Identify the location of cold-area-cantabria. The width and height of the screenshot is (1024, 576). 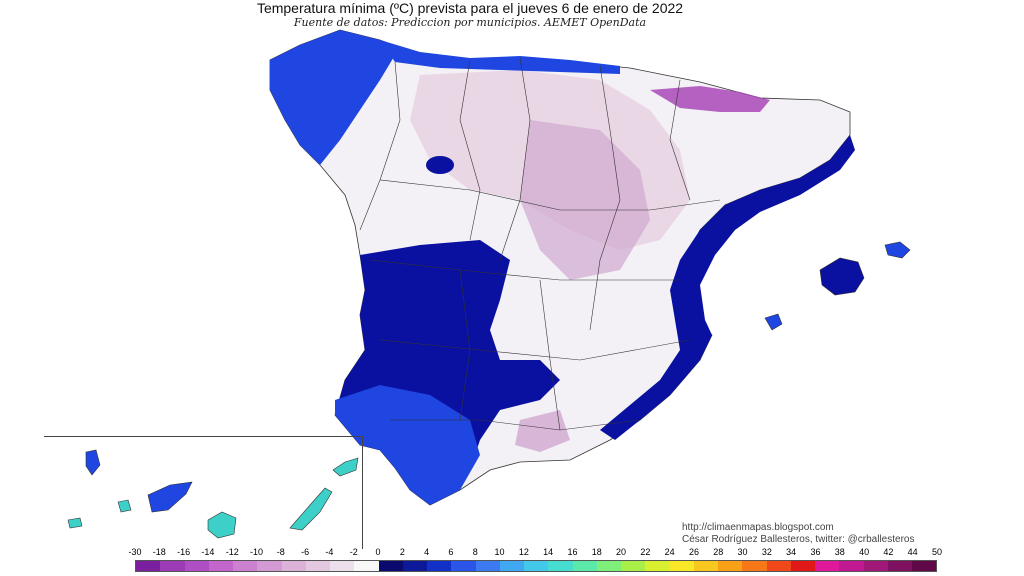
(500, 57).